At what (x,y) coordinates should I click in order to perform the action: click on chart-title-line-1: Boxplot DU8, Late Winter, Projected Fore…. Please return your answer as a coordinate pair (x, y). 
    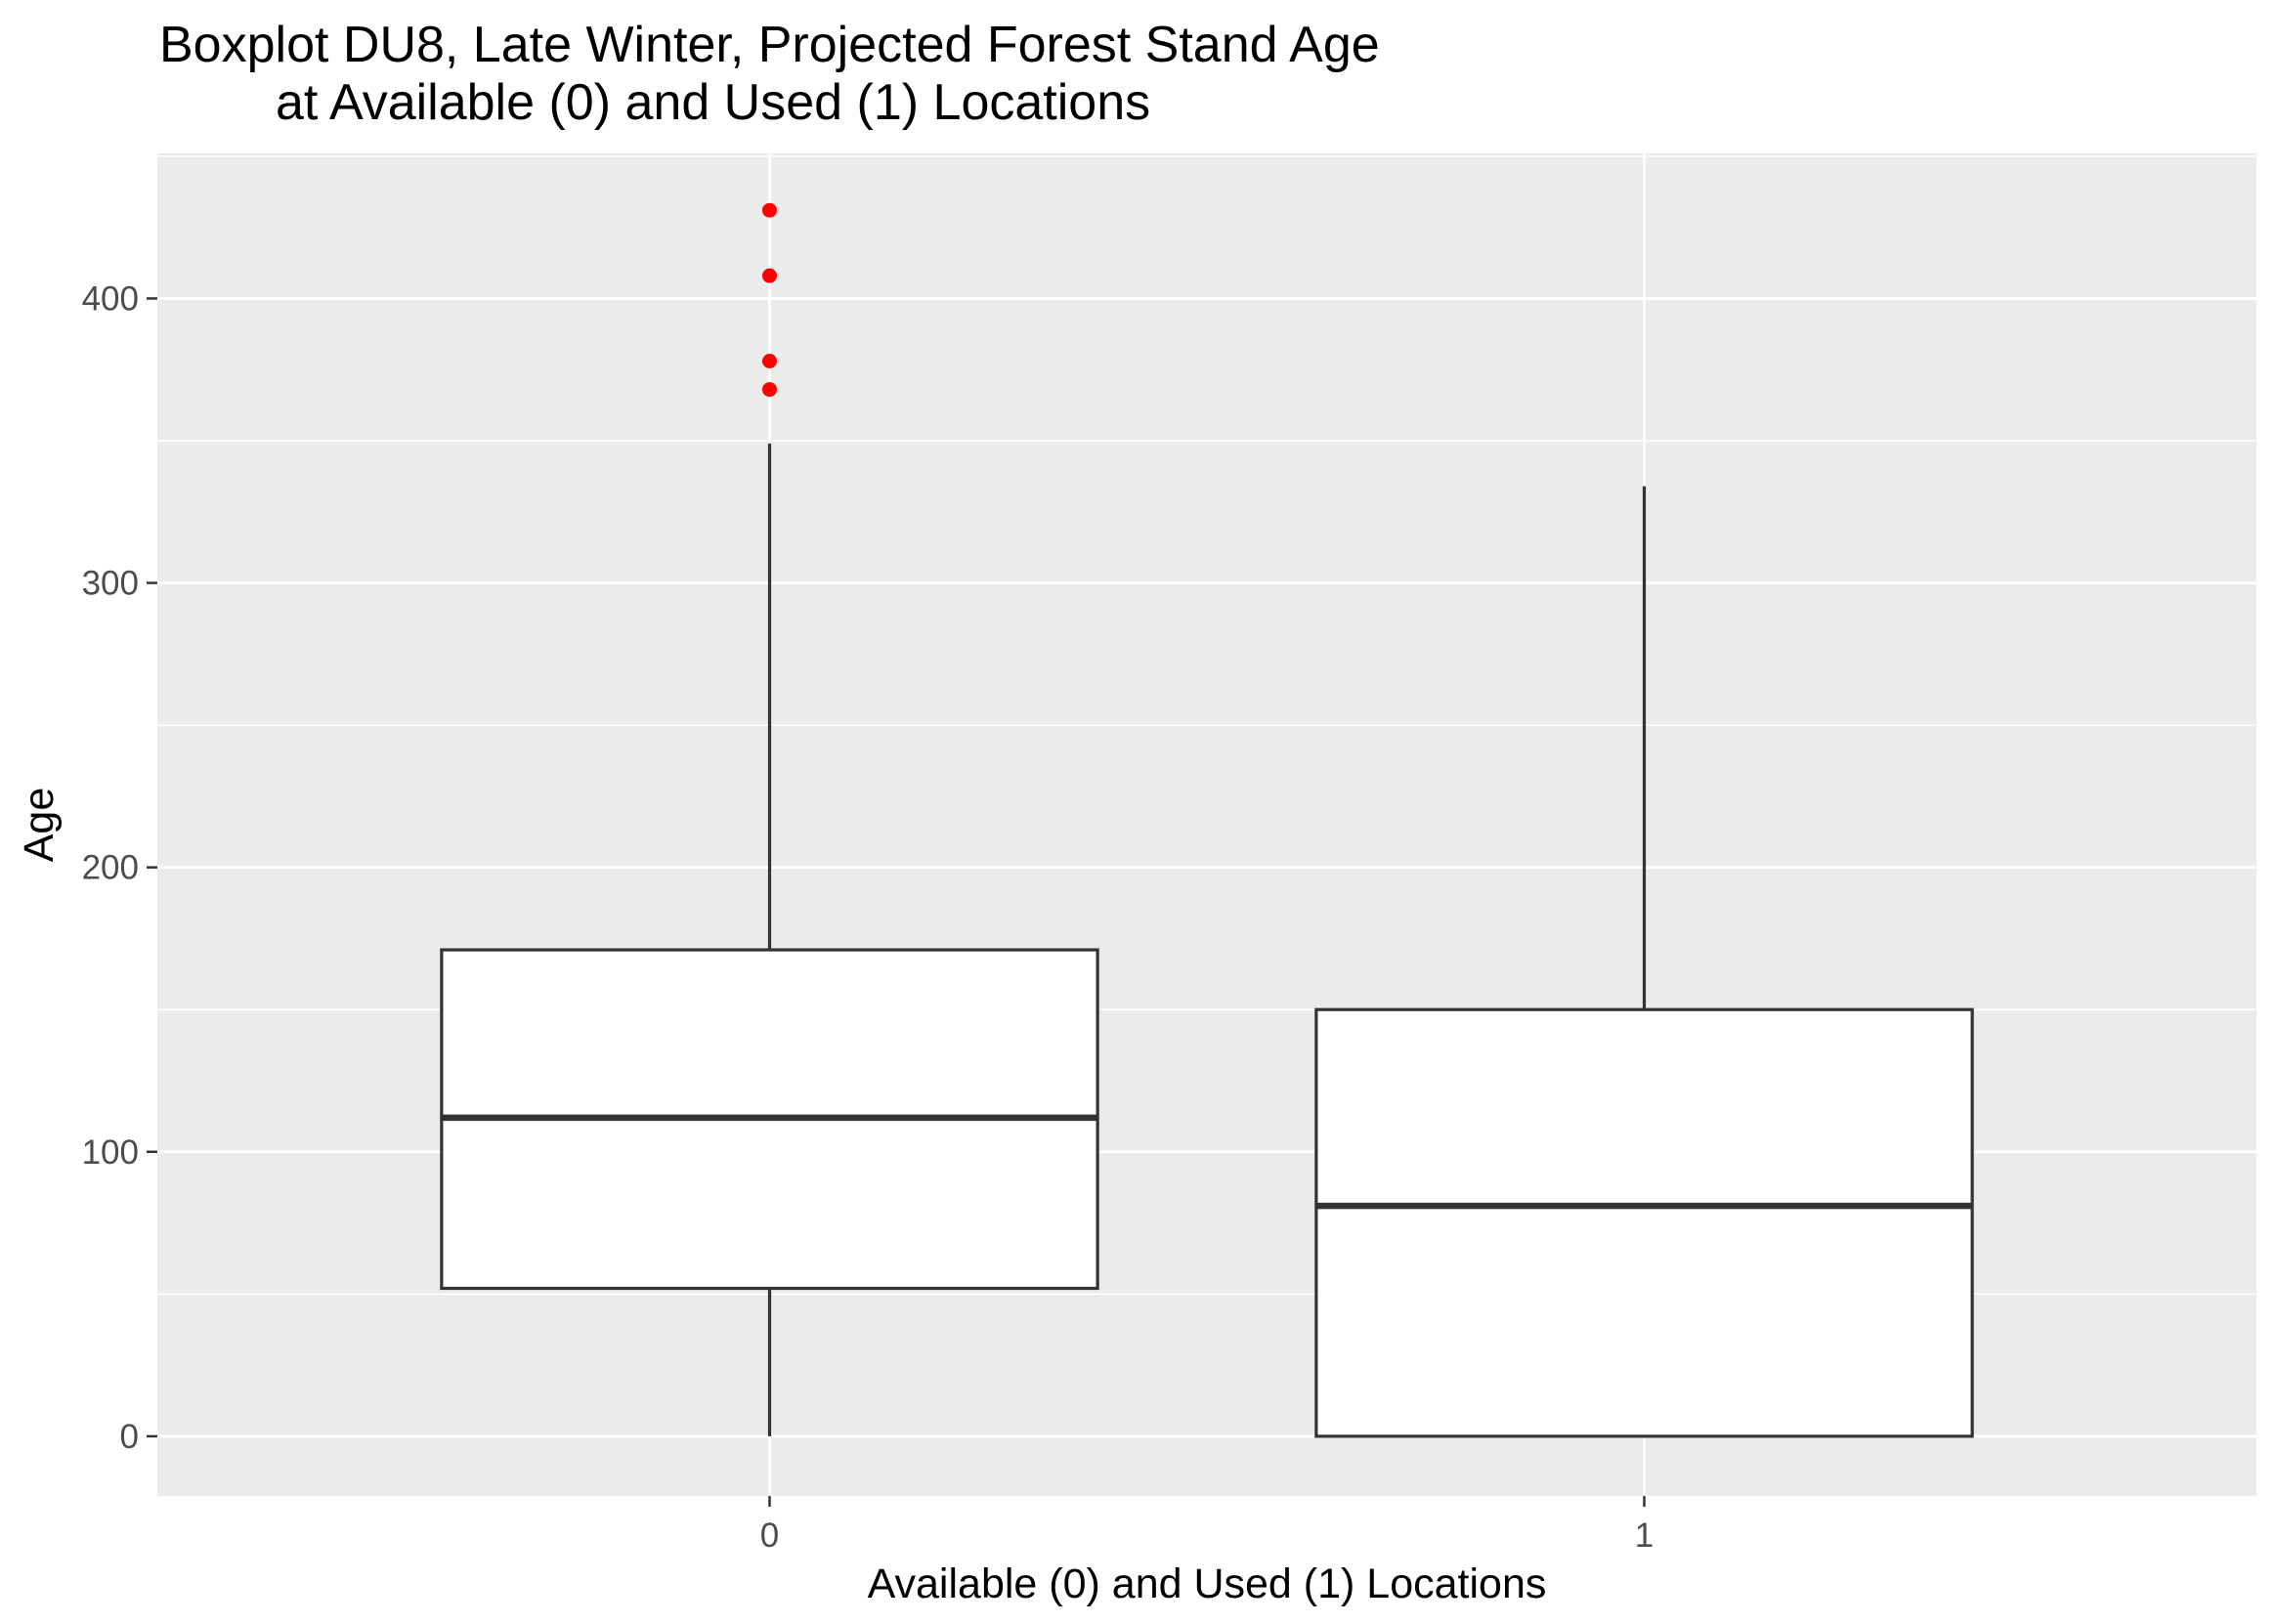
    Looking at the image, I should click on (769, 45).